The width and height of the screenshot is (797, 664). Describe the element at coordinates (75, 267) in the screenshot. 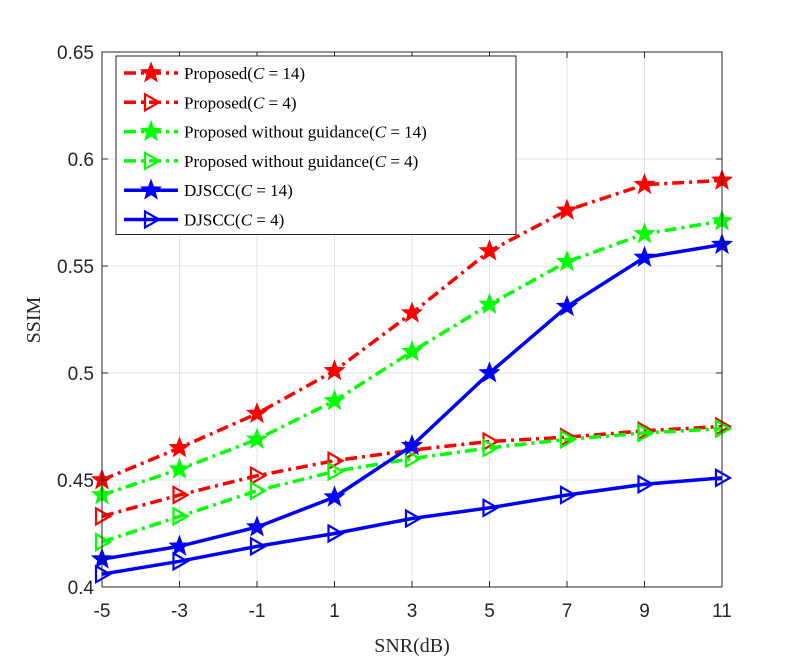

I see `y-tick-label: 0.55` at that location.